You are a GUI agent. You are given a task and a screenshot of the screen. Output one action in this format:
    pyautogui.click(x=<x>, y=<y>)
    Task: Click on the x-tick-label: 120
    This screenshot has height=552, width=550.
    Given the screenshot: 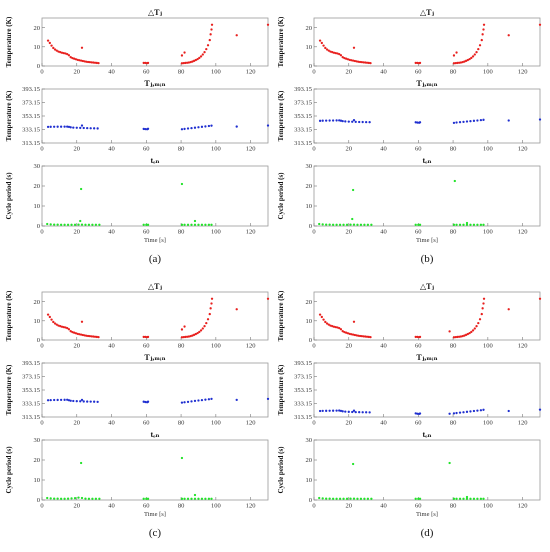 What is the action you would take?
    pyautogui.click(x=251, y=423)
    